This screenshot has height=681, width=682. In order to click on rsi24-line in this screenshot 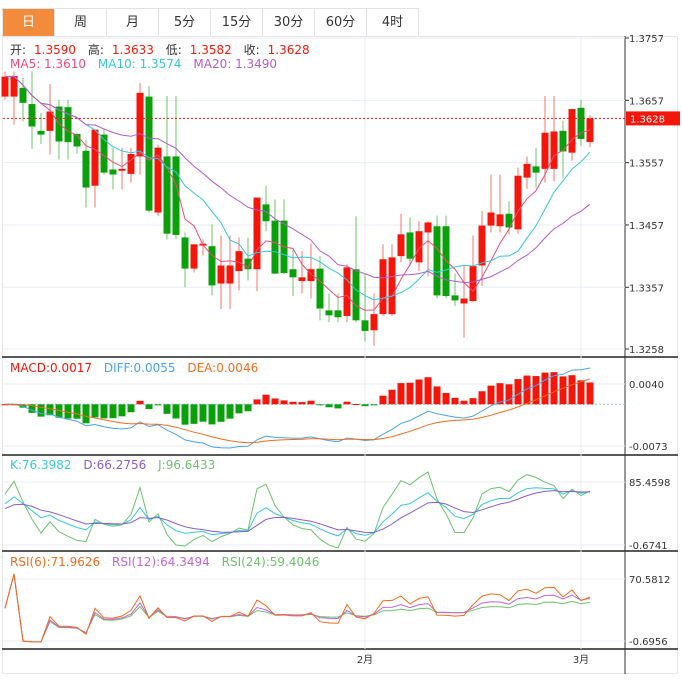, I will do `click(297, 608)`.